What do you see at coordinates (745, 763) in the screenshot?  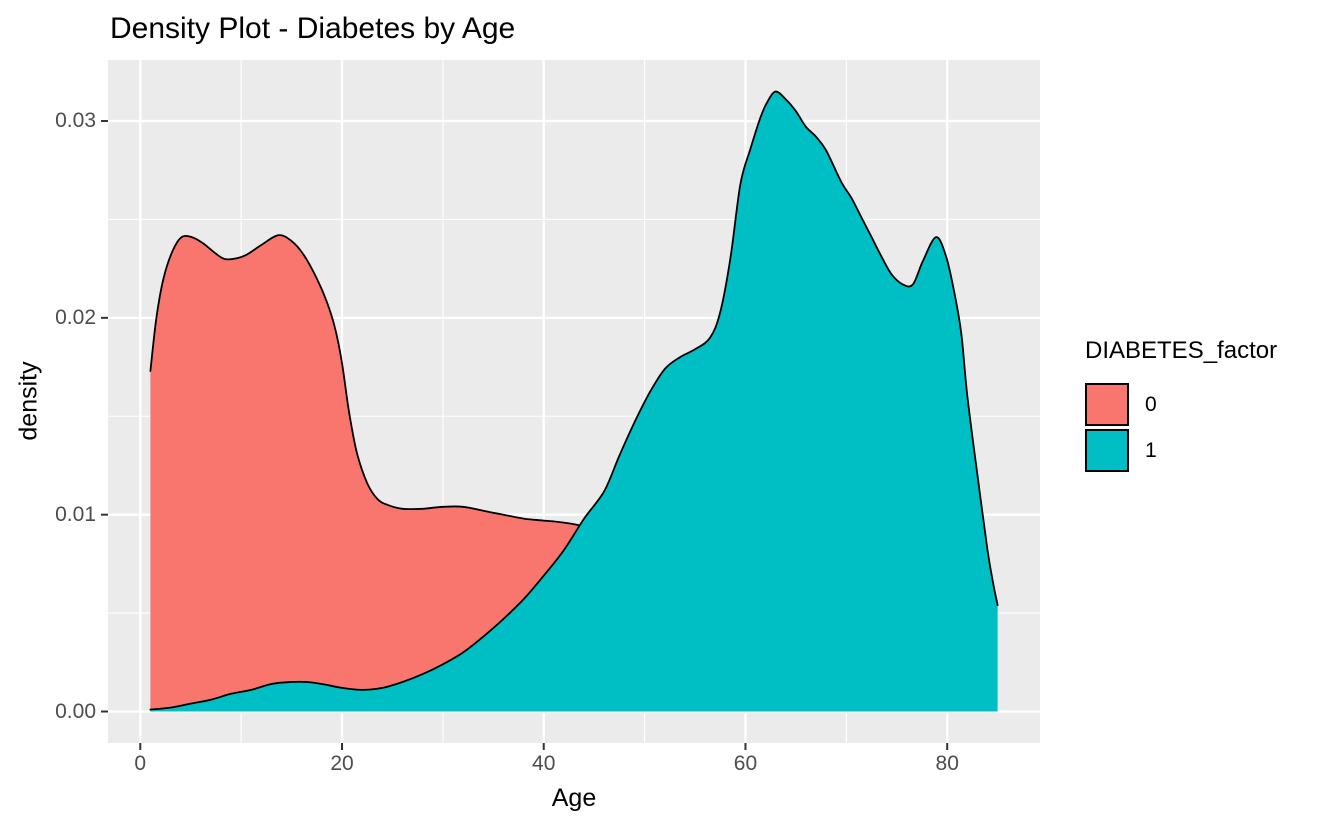 I see `x-tick-label: 60` at bounding box center [745, 763].